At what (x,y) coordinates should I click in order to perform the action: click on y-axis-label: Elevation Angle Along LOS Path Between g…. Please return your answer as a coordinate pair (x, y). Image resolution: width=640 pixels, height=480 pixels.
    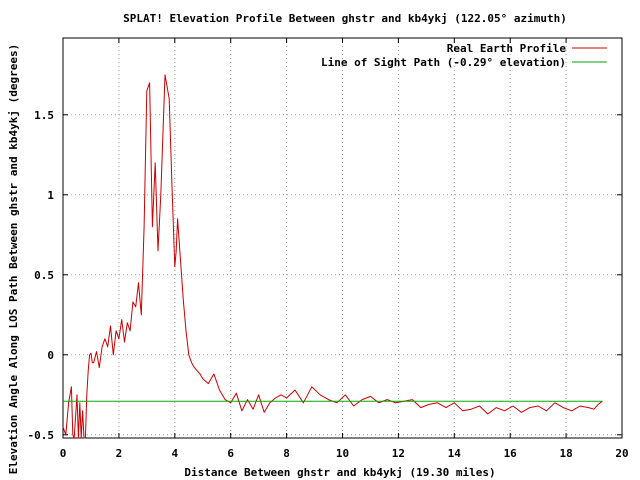
    Looking at the image, I should click on (13, 259).